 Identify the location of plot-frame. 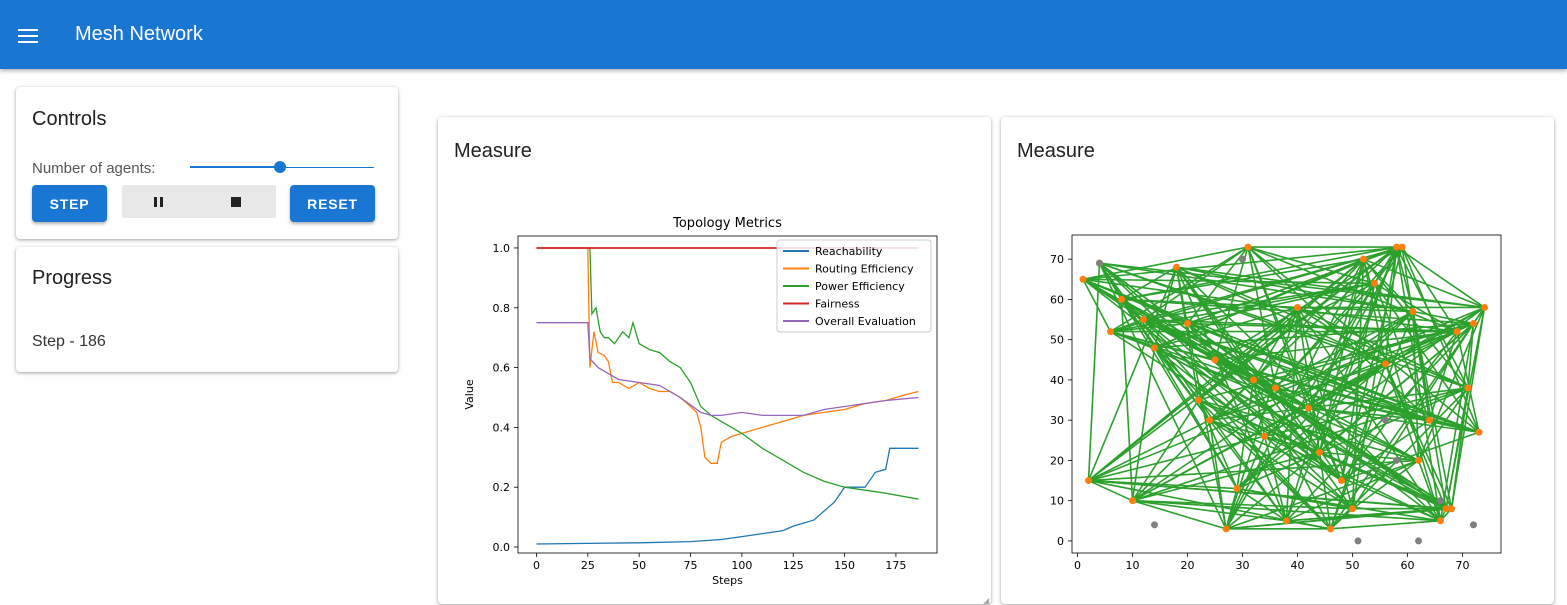
(1286, 394).